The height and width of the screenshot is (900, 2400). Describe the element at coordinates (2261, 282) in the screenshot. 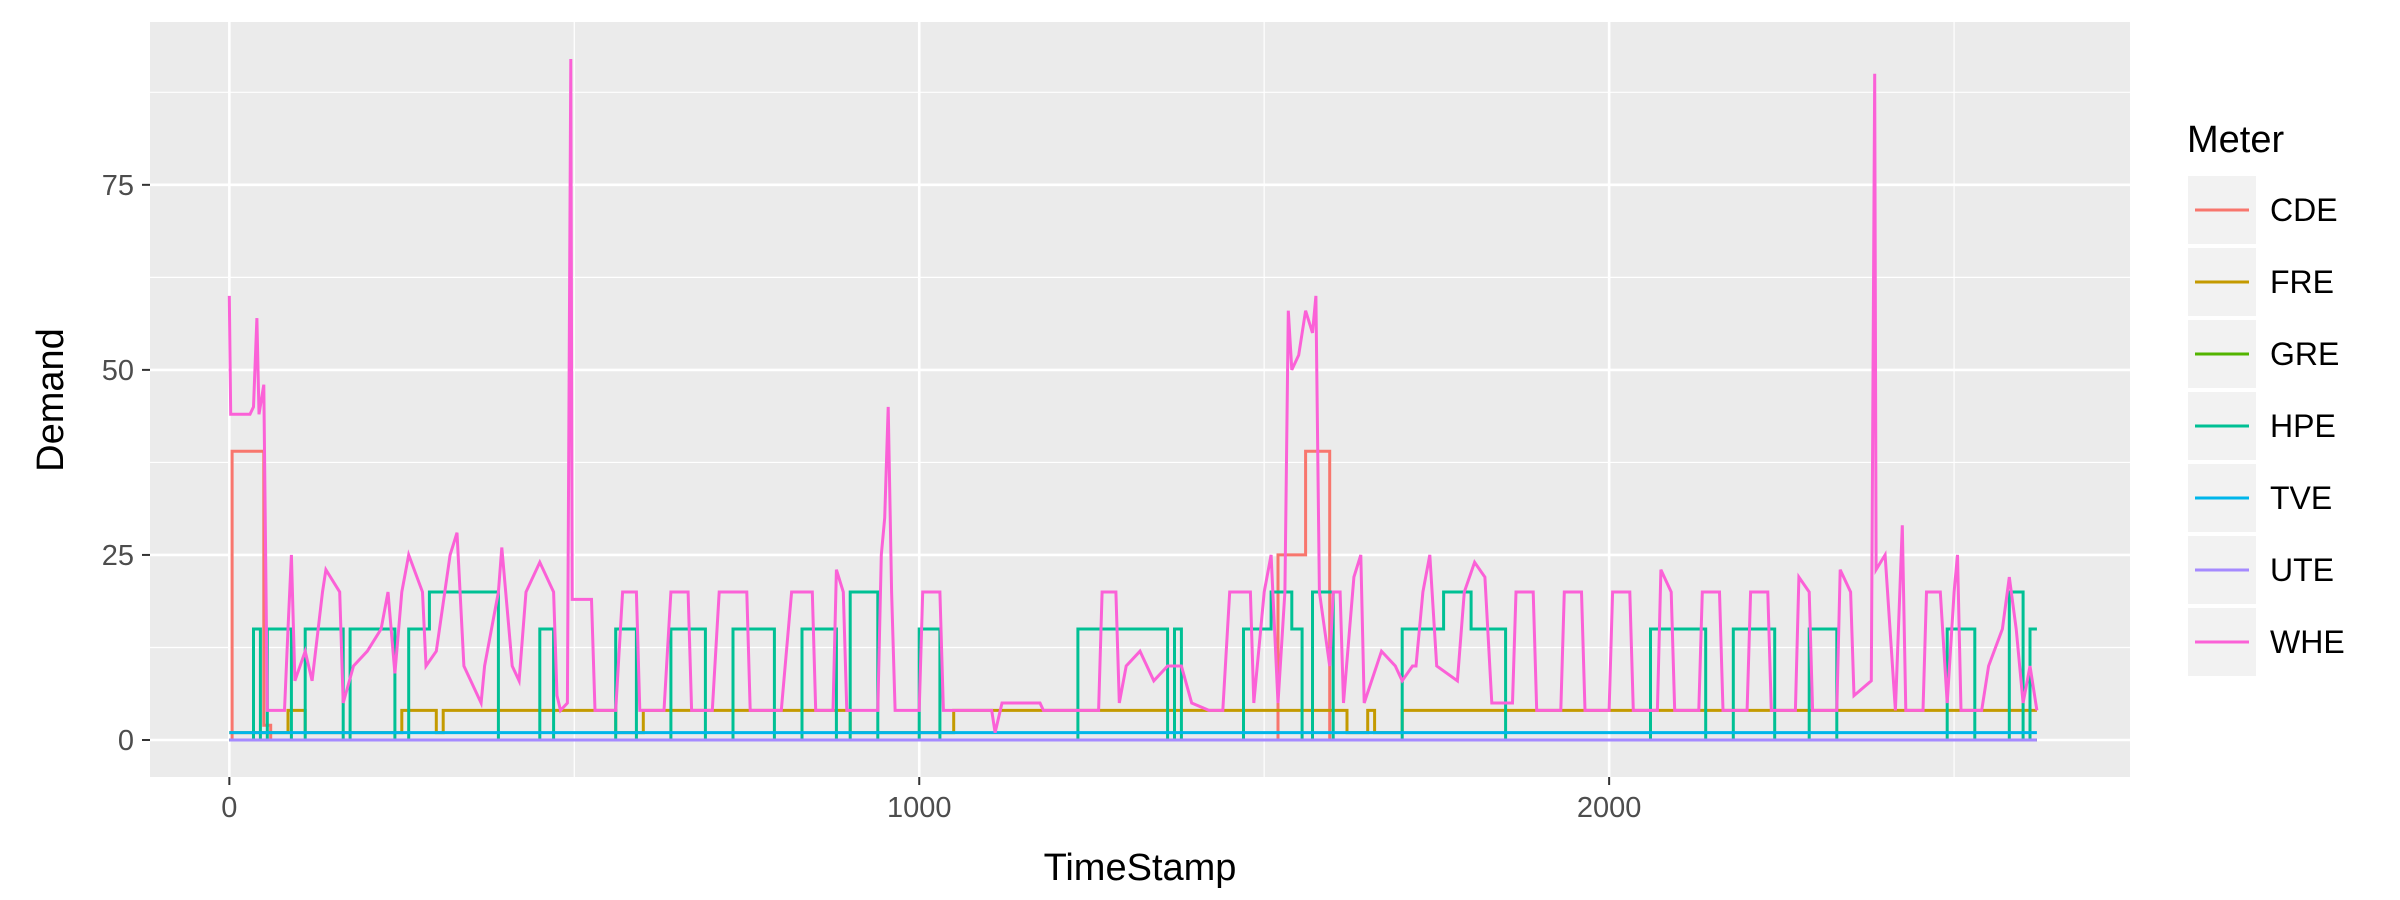

I see `legend-item-fre: FRE` at that location.